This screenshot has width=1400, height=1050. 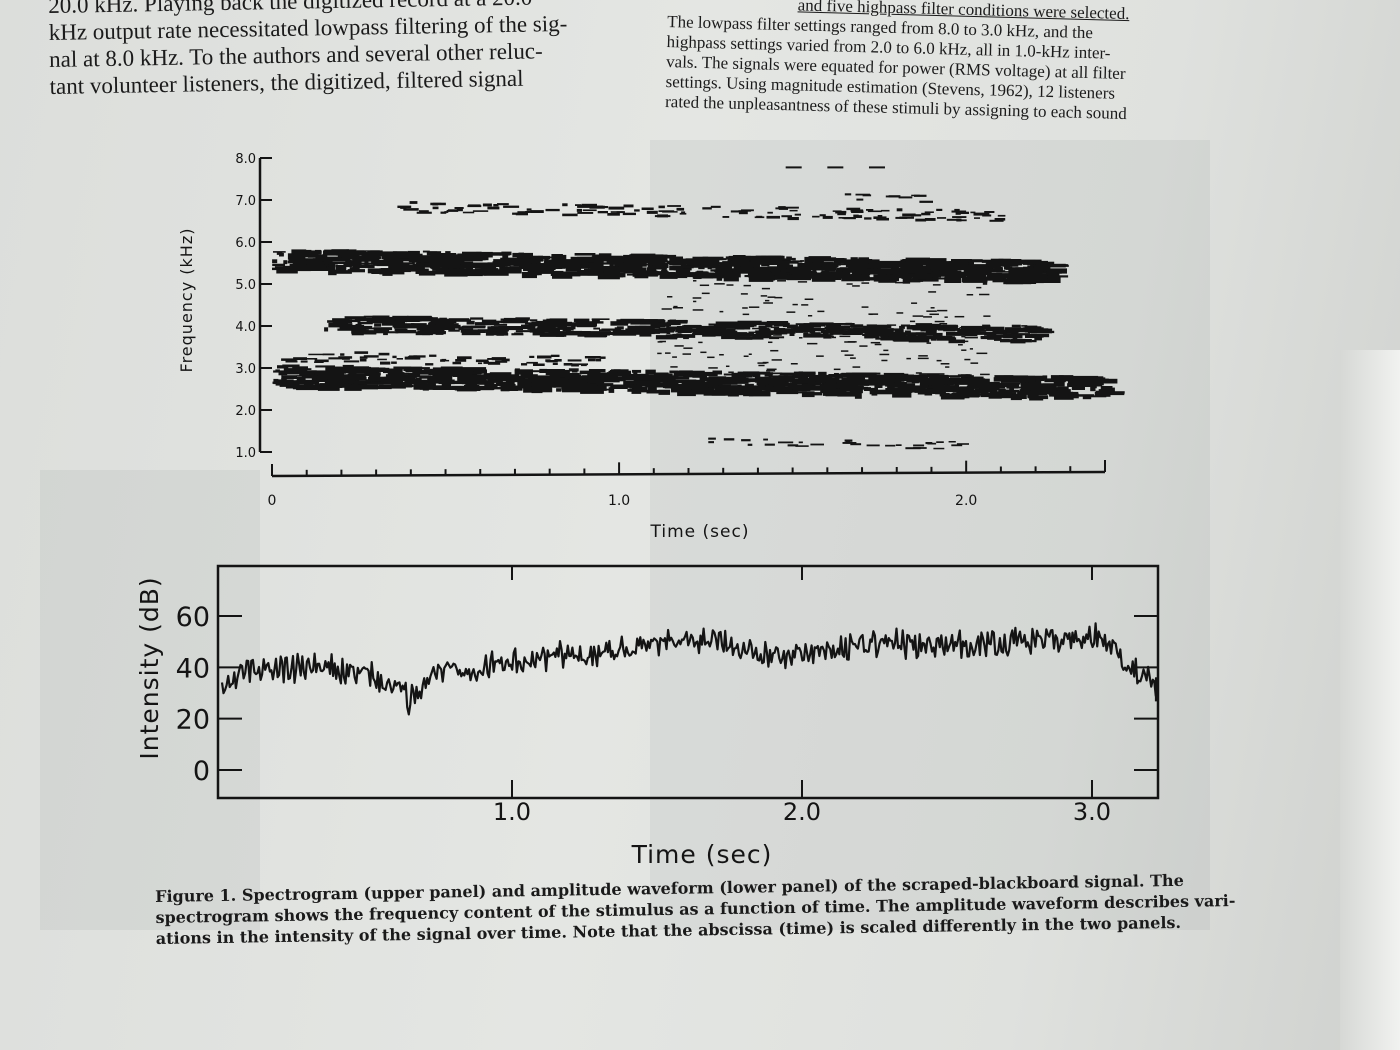 I want to click on y-tick-label: 6.0, so click(x=245, y=243).